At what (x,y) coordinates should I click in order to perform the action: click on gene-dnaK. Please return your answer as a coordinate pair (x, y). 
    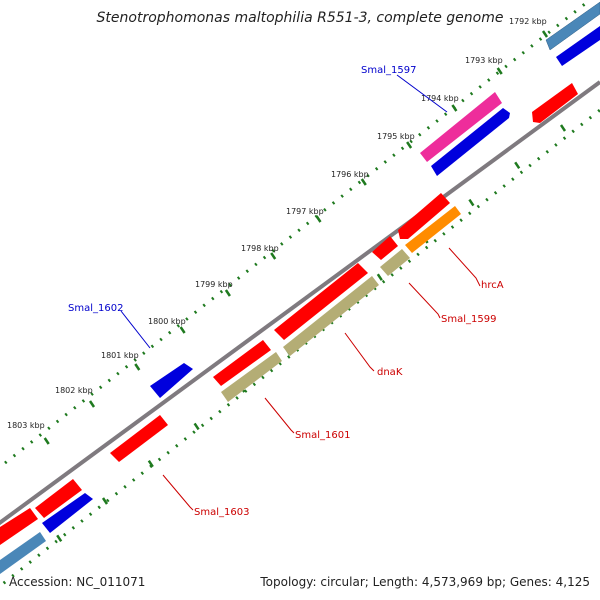
    Looking at the image, I should click on (331, 316).